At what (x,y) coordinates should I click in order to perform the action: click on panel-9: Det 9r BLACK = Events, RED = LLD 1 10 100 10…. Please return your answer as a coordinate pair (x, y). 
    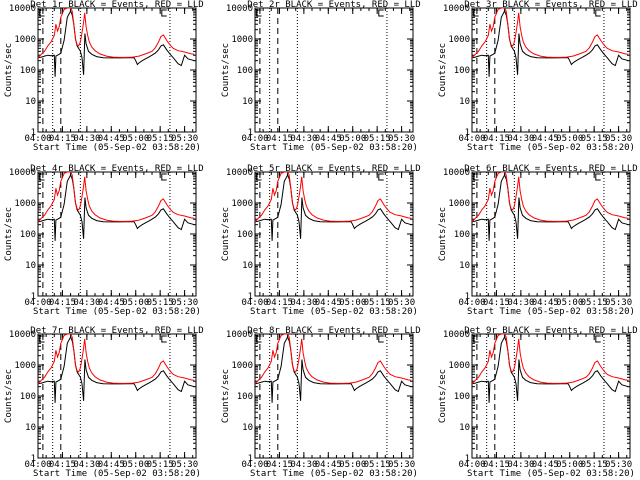
    Looking at the image, I should click on (538, 402).